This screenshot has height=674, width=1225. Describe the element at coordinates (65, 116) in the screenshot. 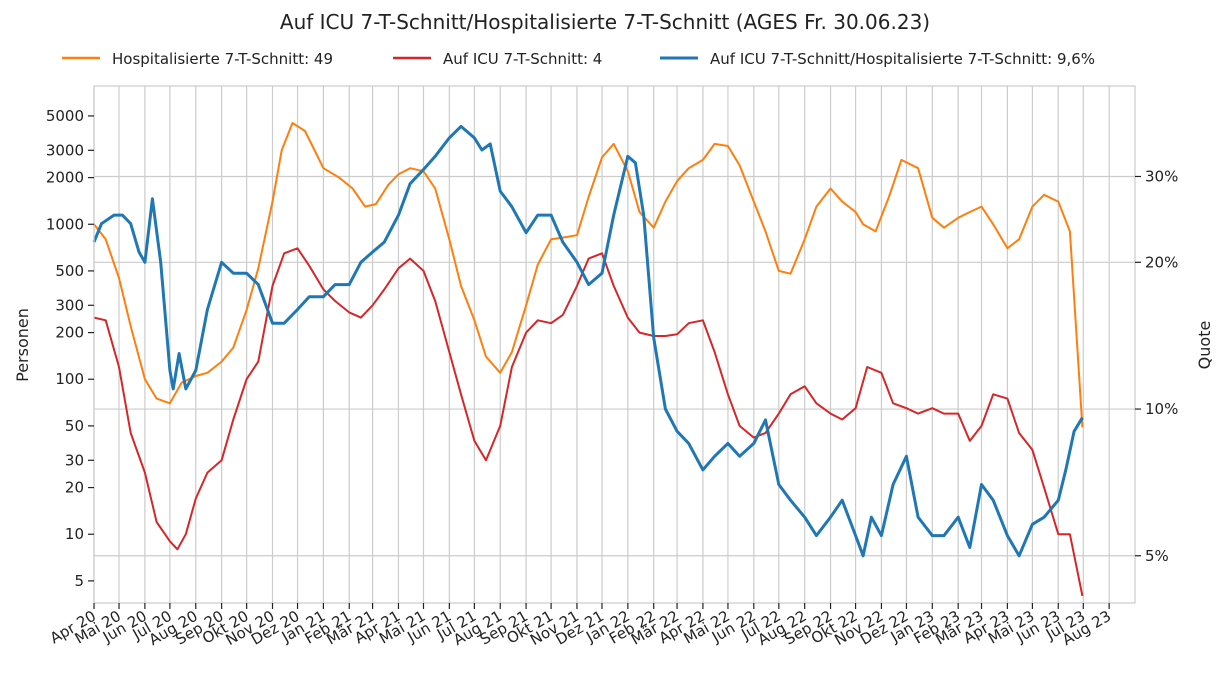

I see `y-left-tick-label: 5000` at that location.